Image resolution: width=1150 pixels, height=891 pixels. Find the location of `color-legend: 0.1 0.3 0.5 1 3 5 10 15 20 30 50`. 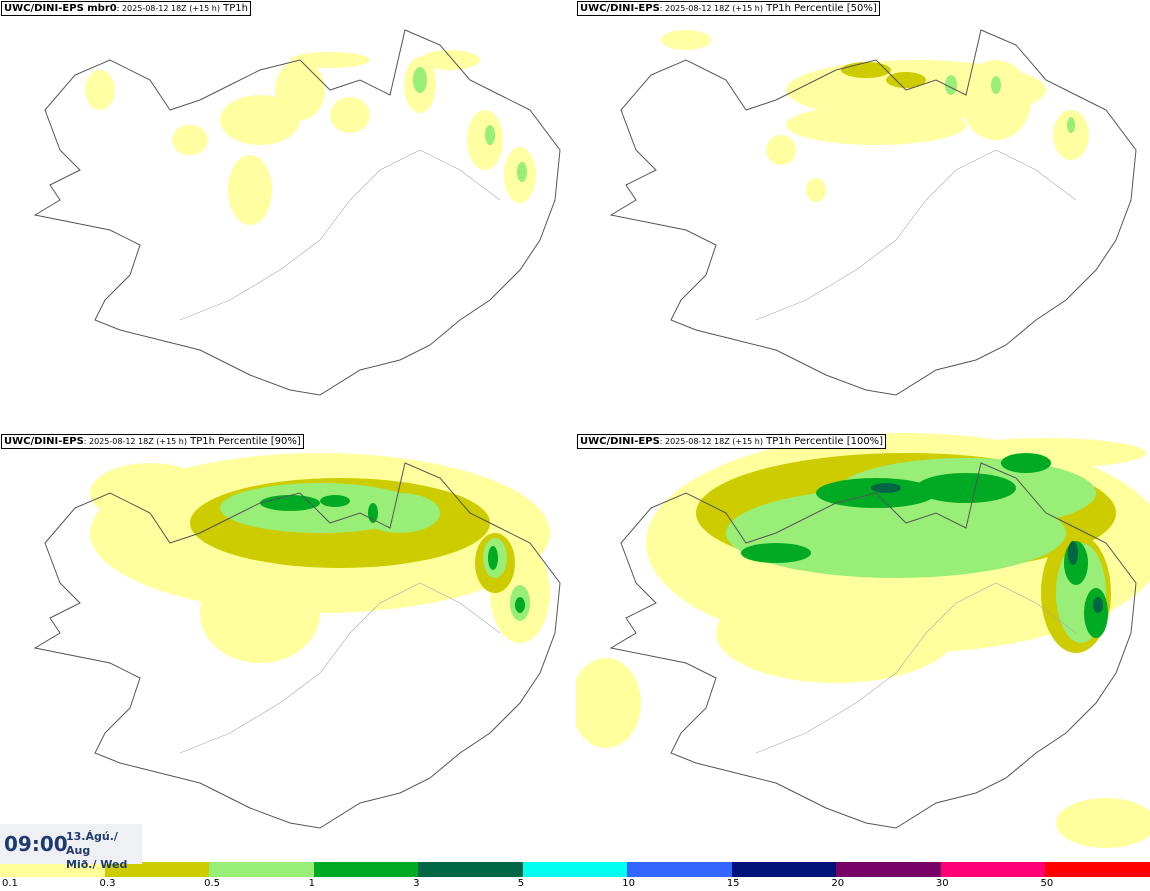

color-legend: 0.1 0.3 0.5 1 3 5 10 15 20 30 50 is located at coordinates (575, 876).